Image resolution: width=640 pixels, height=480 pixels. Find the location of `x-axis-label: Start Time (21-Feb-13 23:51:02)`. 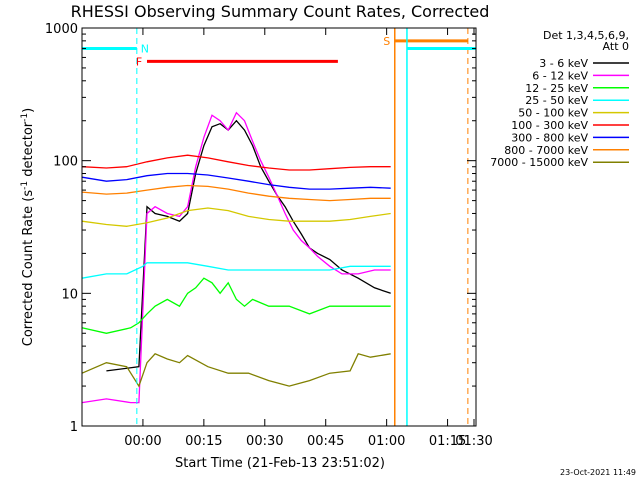

x-axis-label: Start Time (21-Feb-13 23:51:02) is located at coordinates (280, 463).